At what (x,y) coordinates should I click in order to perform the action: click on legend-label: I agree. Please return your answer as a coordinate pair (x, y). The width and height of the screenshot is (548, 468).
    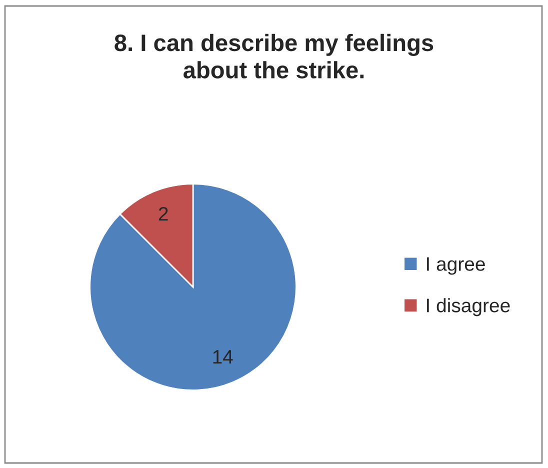
    Looking at the image, I should click on (456, 266).